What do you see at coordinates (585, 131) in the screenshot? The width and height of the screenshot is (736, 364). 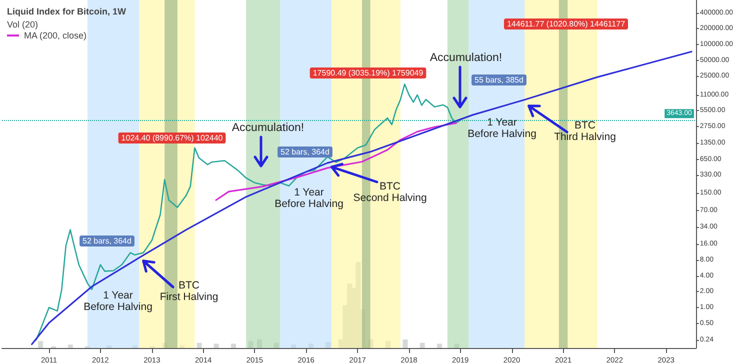 I see `annotation: BTC Third Halving` at bounding box center [585, 131].